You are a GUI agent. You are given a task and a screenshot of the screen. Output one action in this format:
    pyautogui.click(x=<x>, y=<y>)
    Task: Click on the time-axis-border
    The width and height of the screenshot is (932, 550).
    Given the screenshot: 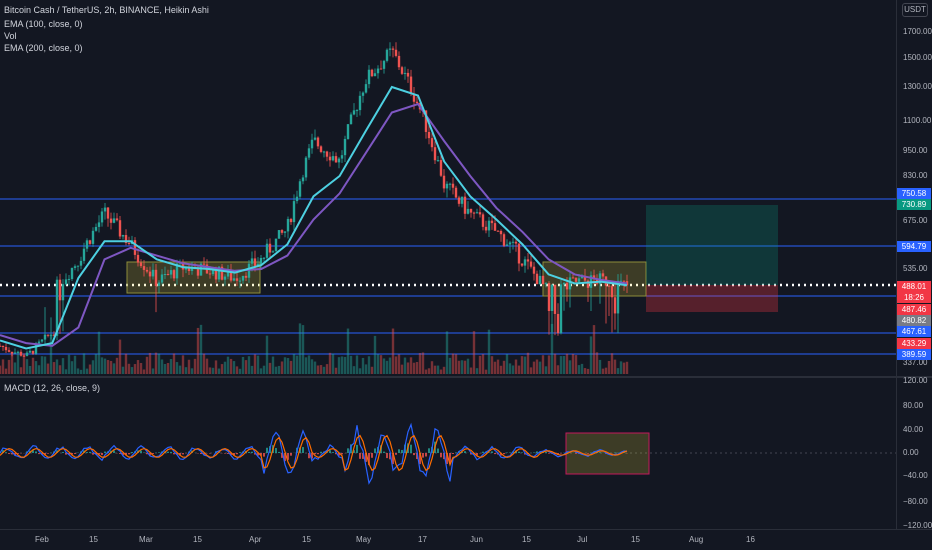 What is the action you would take?
    pyautogui.click(x=466, y=529)
    